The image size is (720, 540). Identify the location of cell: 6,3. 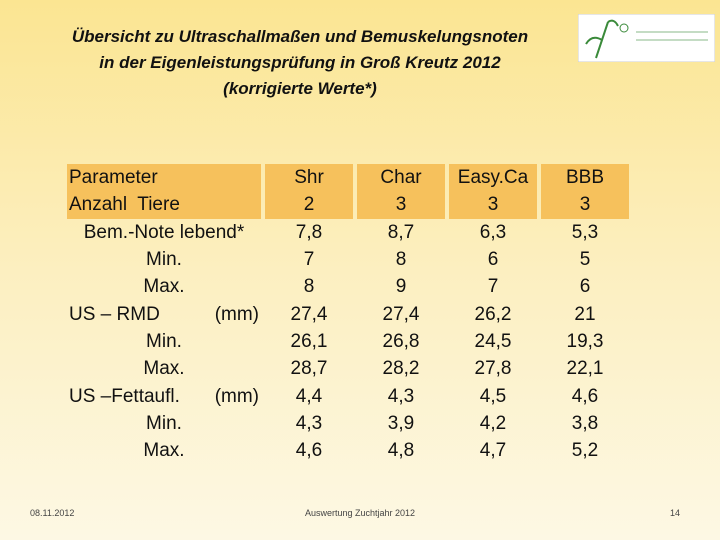
(493, 232).